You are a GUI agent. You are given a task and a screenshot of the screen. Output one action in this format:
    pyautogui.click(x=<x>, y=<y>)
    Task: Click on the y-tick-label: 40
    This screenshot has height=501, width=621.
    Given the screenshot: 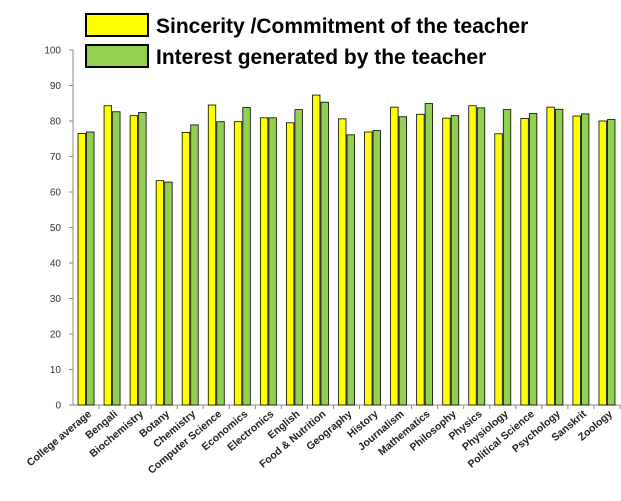 What is the action you would take?
    pyautogui.click(x=56, y=264)
    